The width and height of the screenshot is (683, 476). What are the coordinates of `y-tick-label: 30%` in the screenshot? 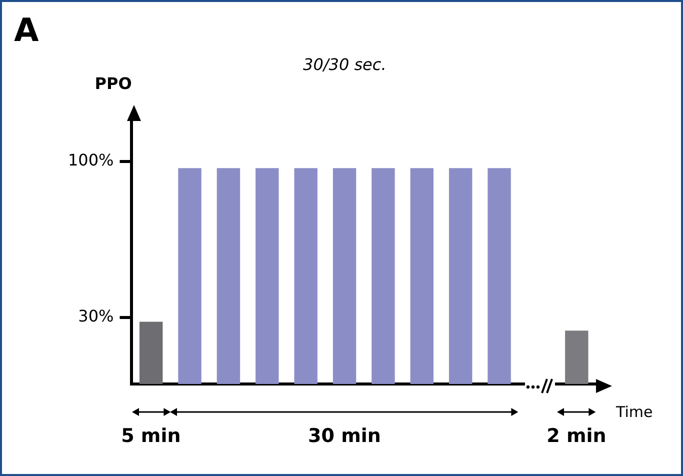 It's located at (96, 316).